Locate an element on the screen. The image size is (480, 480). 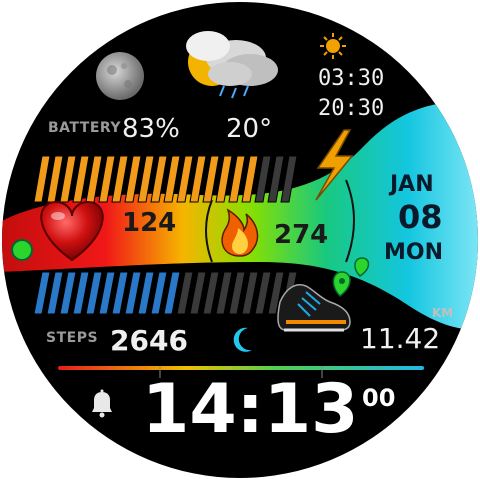
steps-bar-gauge is located at coordinates (165, 293).